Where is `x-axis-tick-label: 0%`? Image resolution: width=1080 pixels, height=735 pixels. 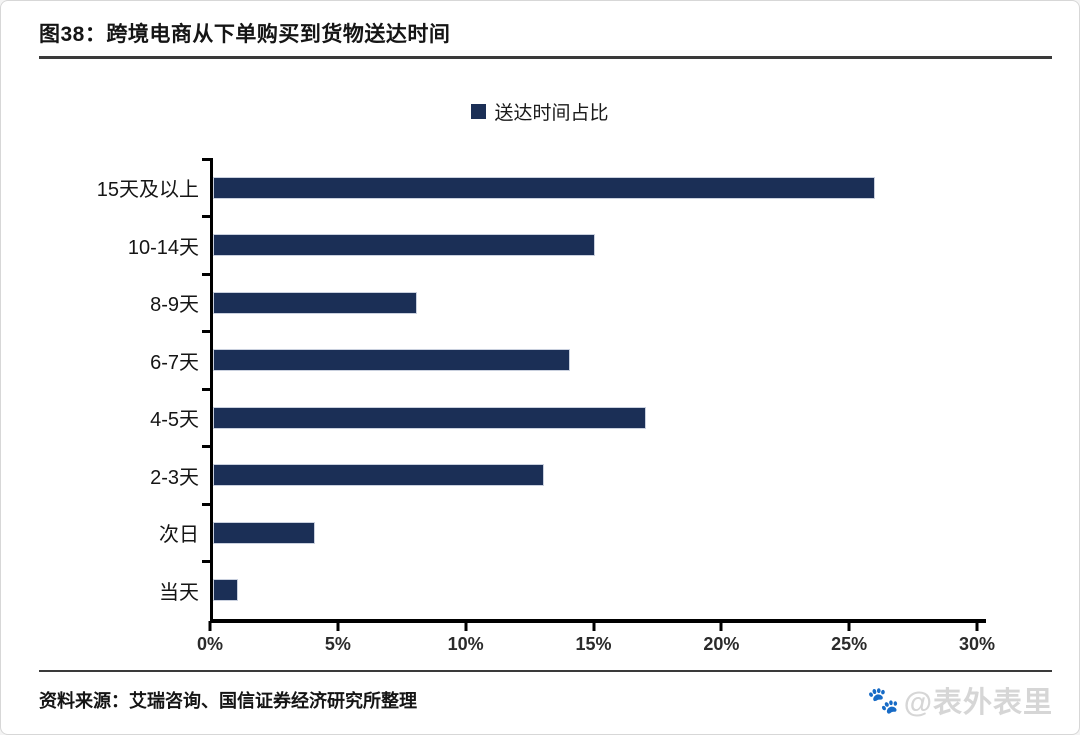 x-axis-tick-label: 0% is located at coordinates (210, 644).